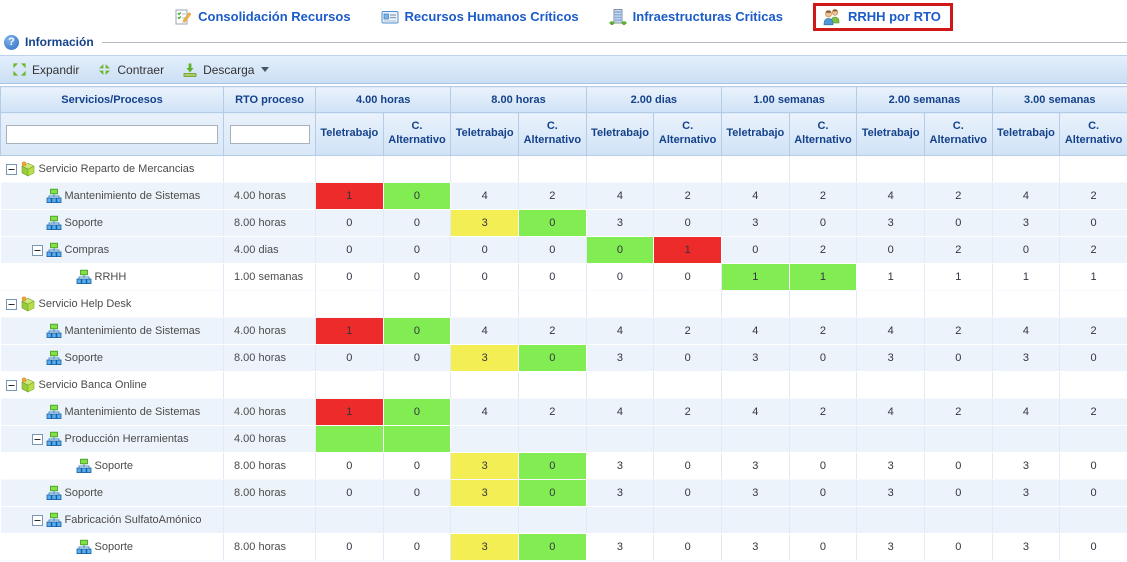 The height and width of the screenshot is (562, 1127). I want to click on service-process-cell: Fabricación SulfatoAmónico, so click(112, 520).